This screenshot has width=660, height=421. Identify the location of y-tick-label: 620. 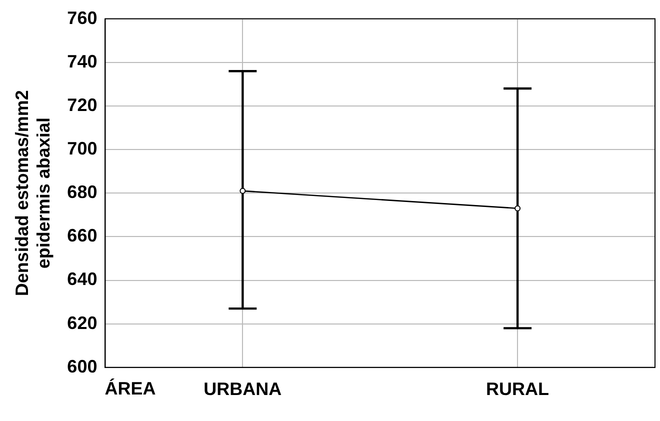
(82, 322).